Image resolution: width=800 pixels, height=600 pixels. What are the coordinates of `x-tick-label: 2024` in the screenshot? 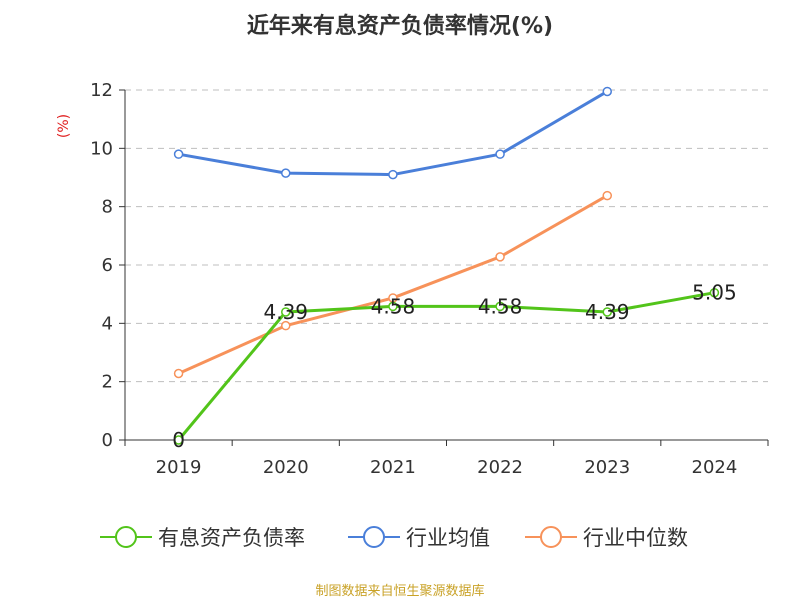 It's located at (715, 467).